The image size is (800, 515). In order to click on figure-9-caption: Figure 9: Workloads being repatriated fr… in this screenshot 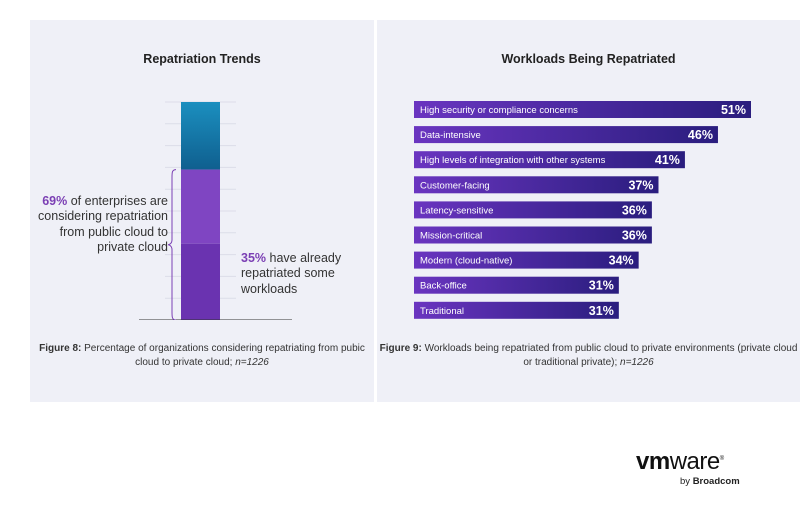, I will do `click(588, 356)`.